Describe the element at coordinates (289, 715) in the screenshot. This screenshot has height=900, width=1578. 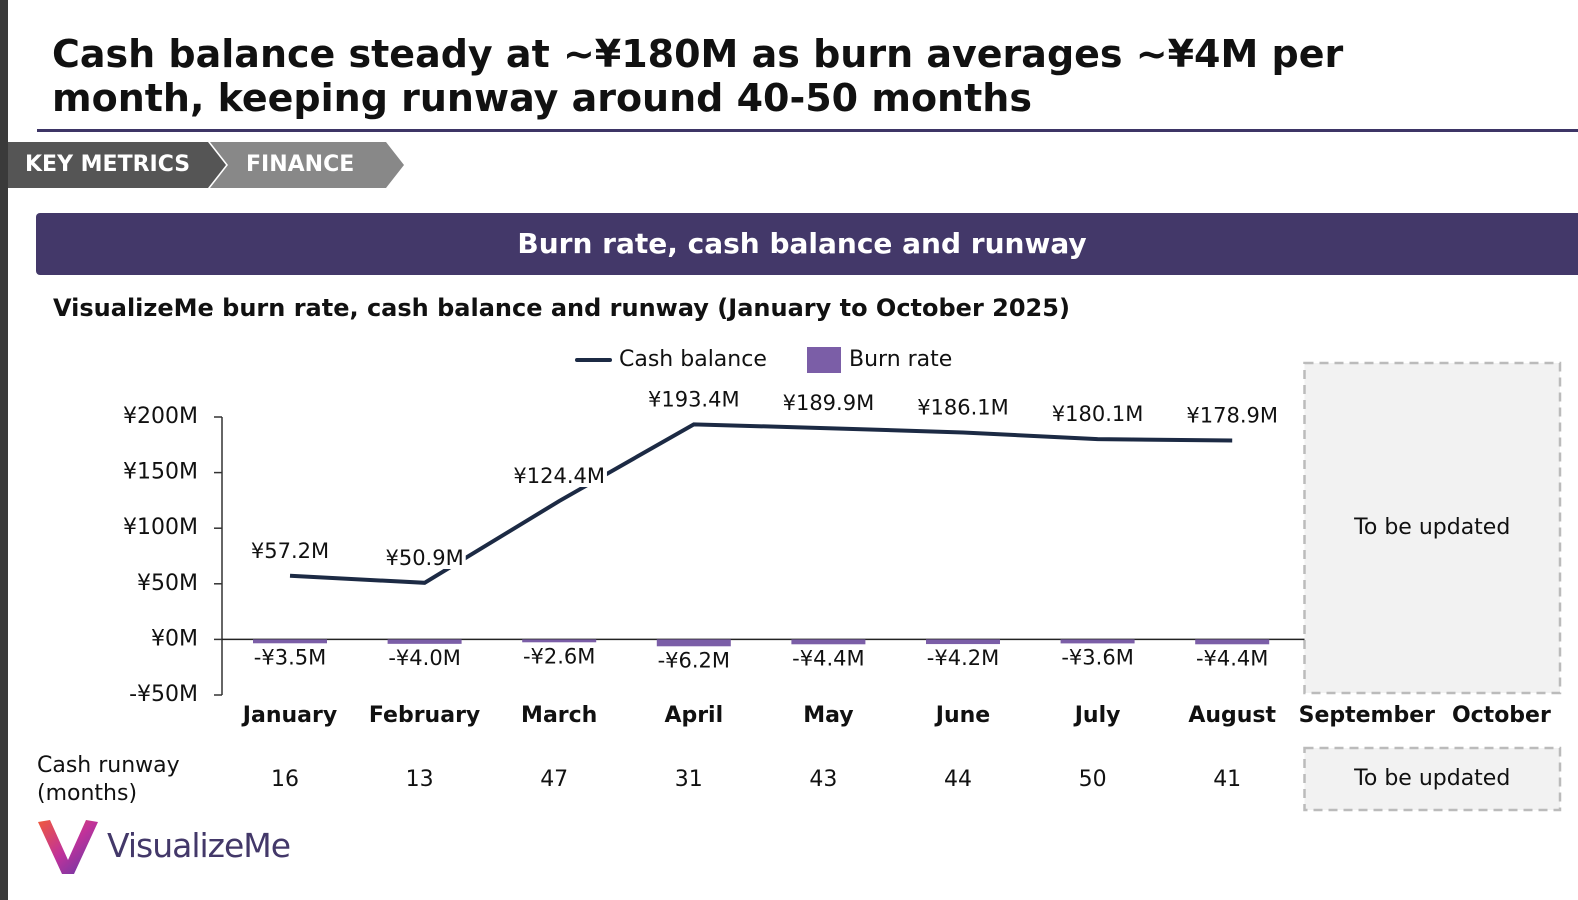
I see `x-tick-label: January` at that location.